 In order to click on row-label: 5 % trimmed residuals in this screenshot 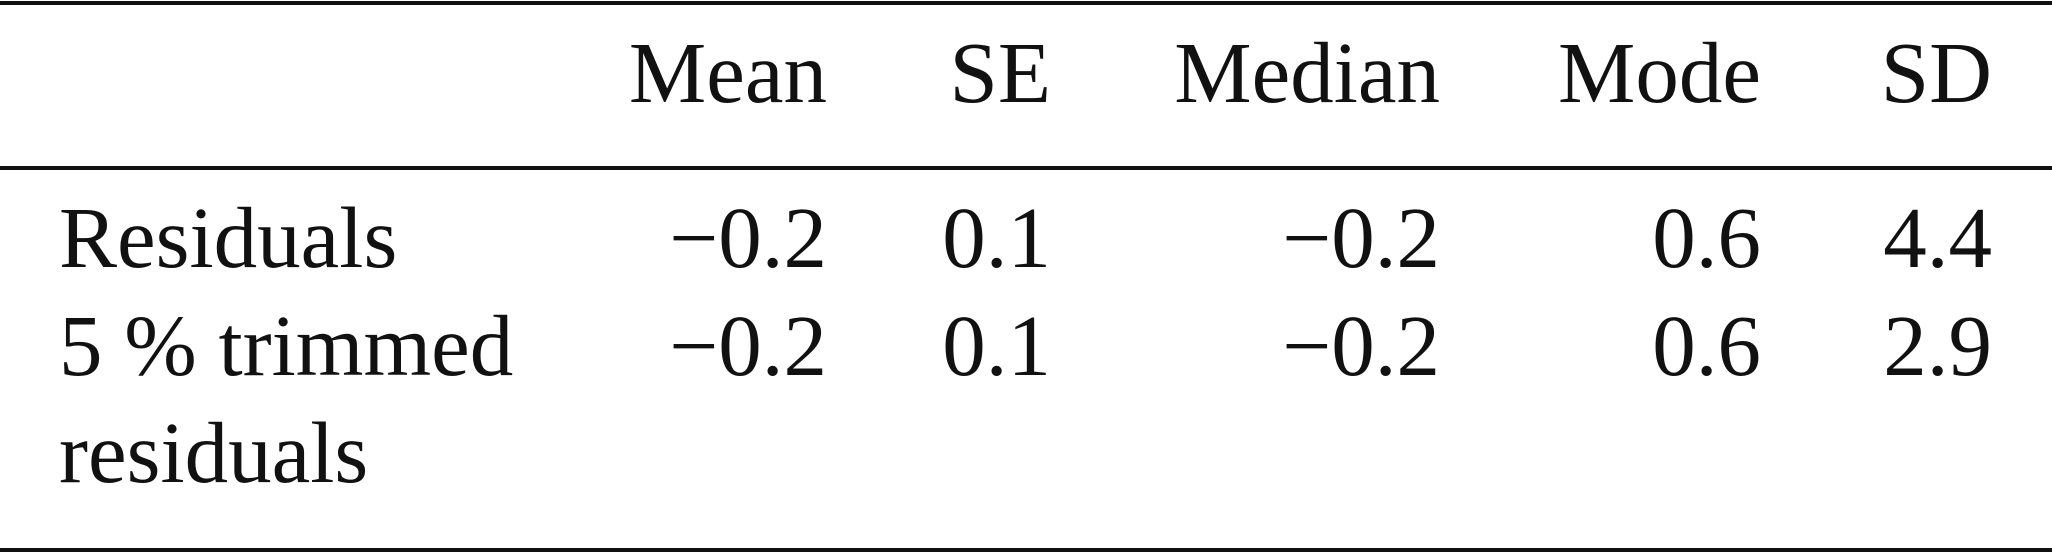, I will do `click(286, 399)`.